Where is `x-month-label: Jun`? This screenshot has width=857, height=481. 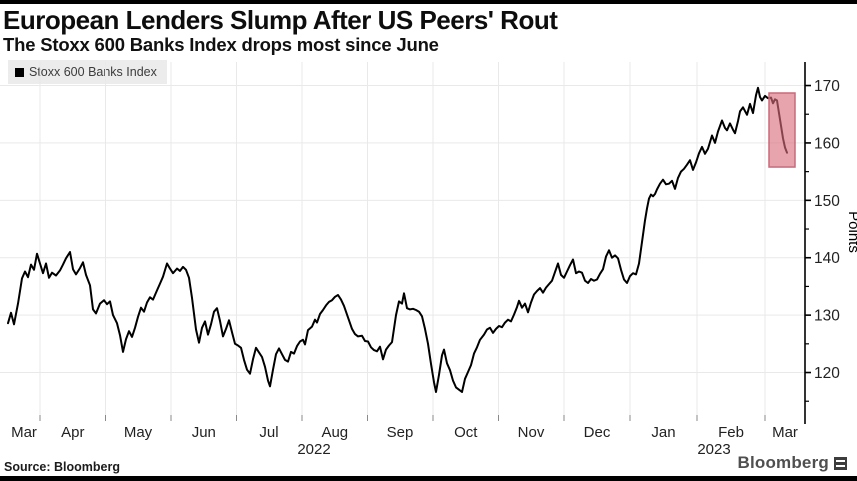 x-month-label: Jun is located at coordinates (204, 432).